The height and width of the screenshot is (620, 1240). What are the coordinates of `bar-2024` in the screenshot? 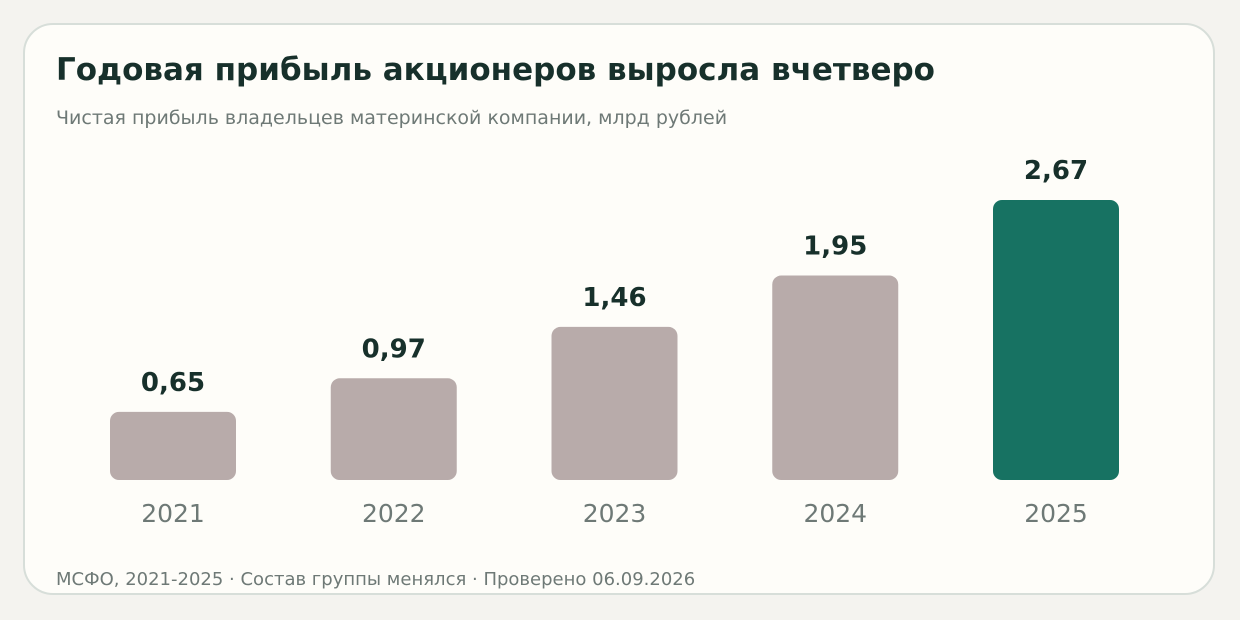 It's located at (835, 377).